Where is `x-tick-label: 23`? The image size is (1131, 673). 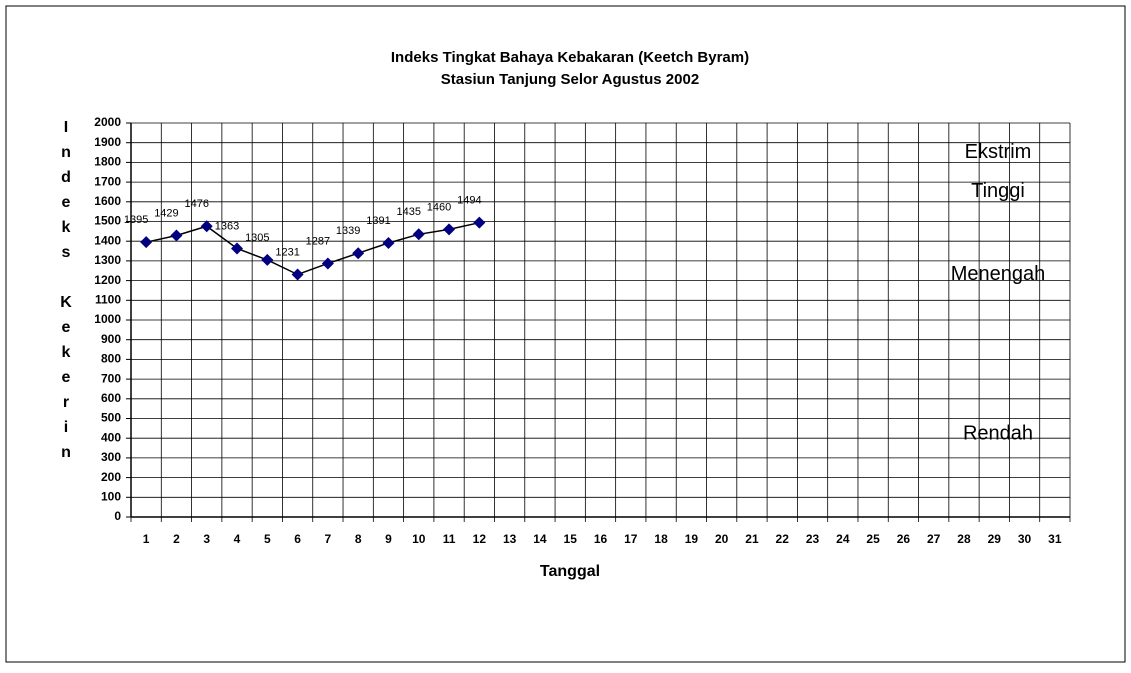 x-tick-label: 23 is located at coordinates (813, 539).